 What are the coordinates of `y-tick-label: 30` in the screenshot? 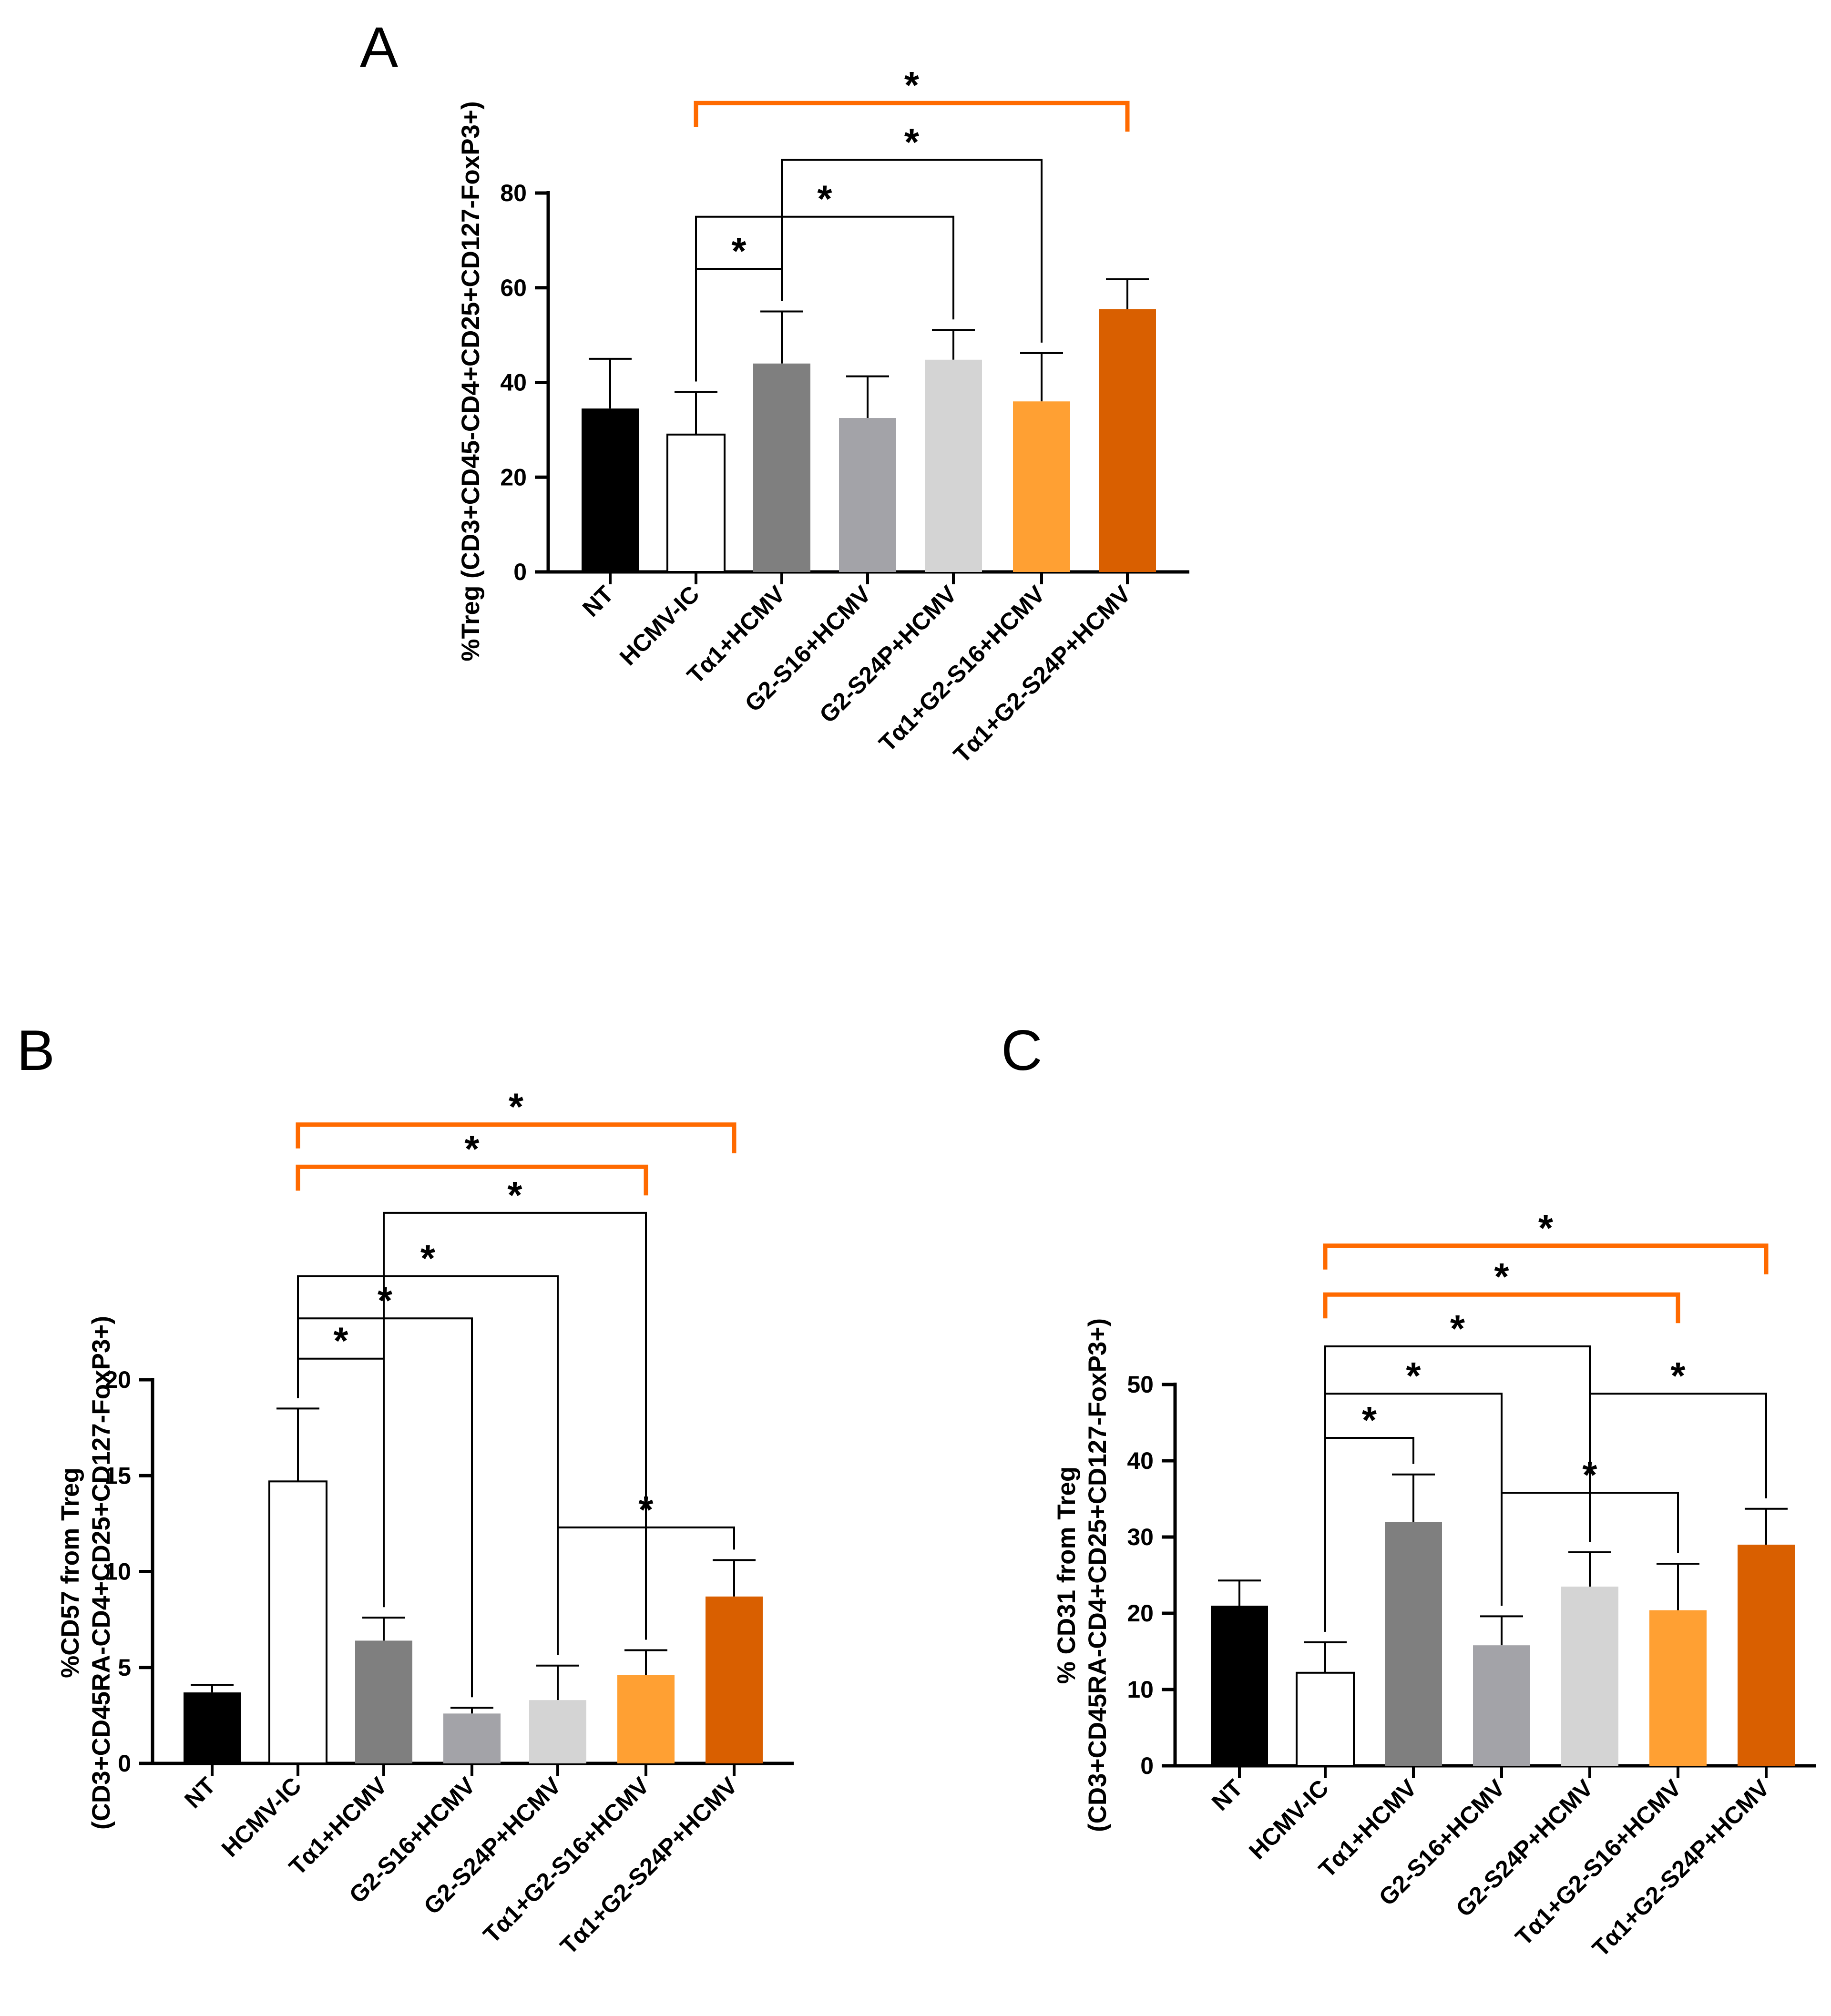 It's located at (1140, 1537).